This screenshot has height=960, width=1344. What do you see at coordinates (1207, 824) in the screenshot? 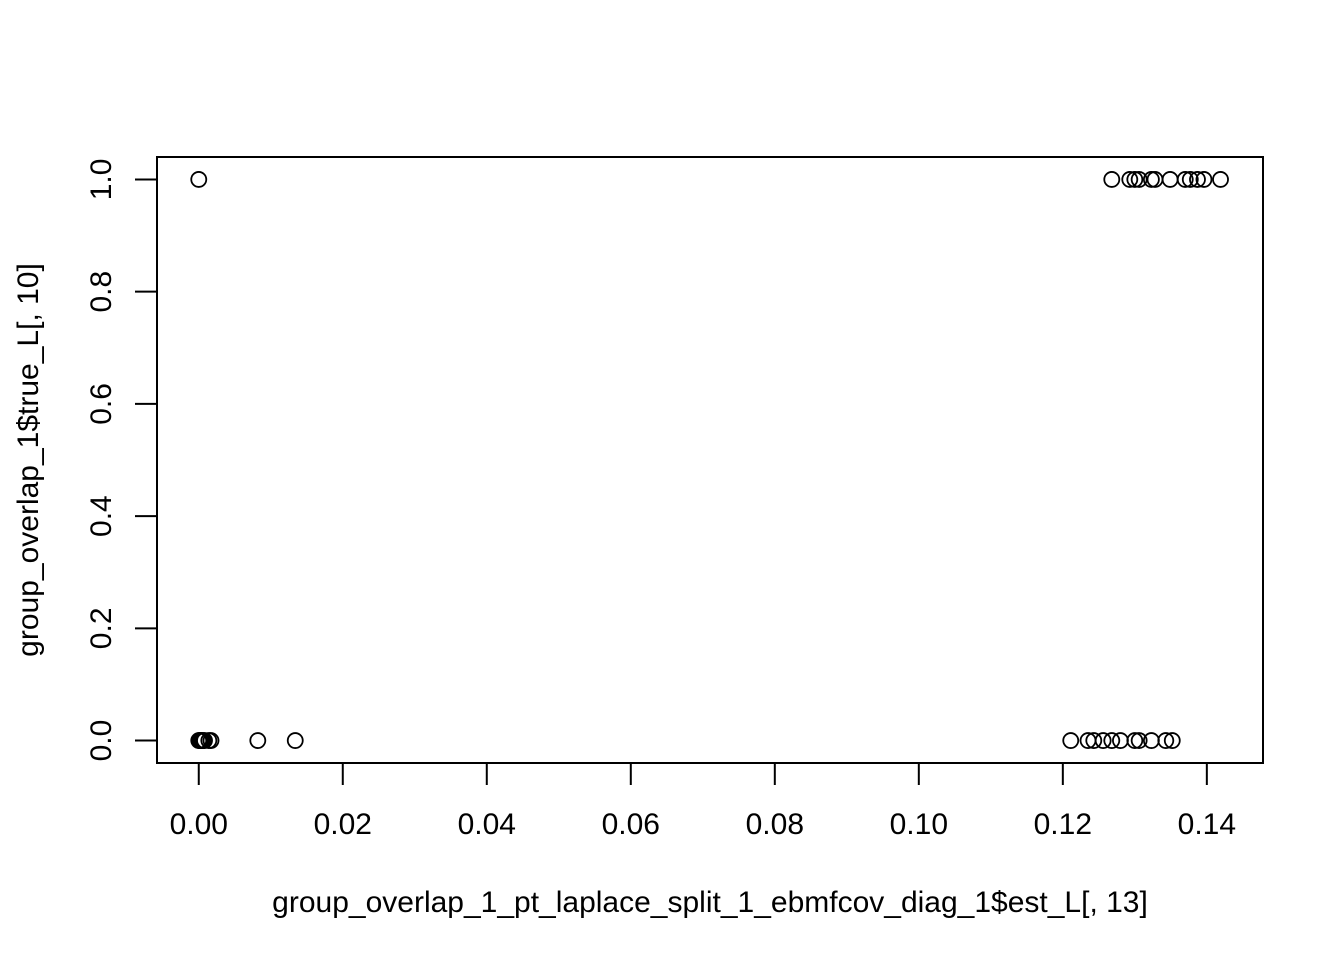
I see `x-tick-label: 0.14` at bounding box center [1207, 824].